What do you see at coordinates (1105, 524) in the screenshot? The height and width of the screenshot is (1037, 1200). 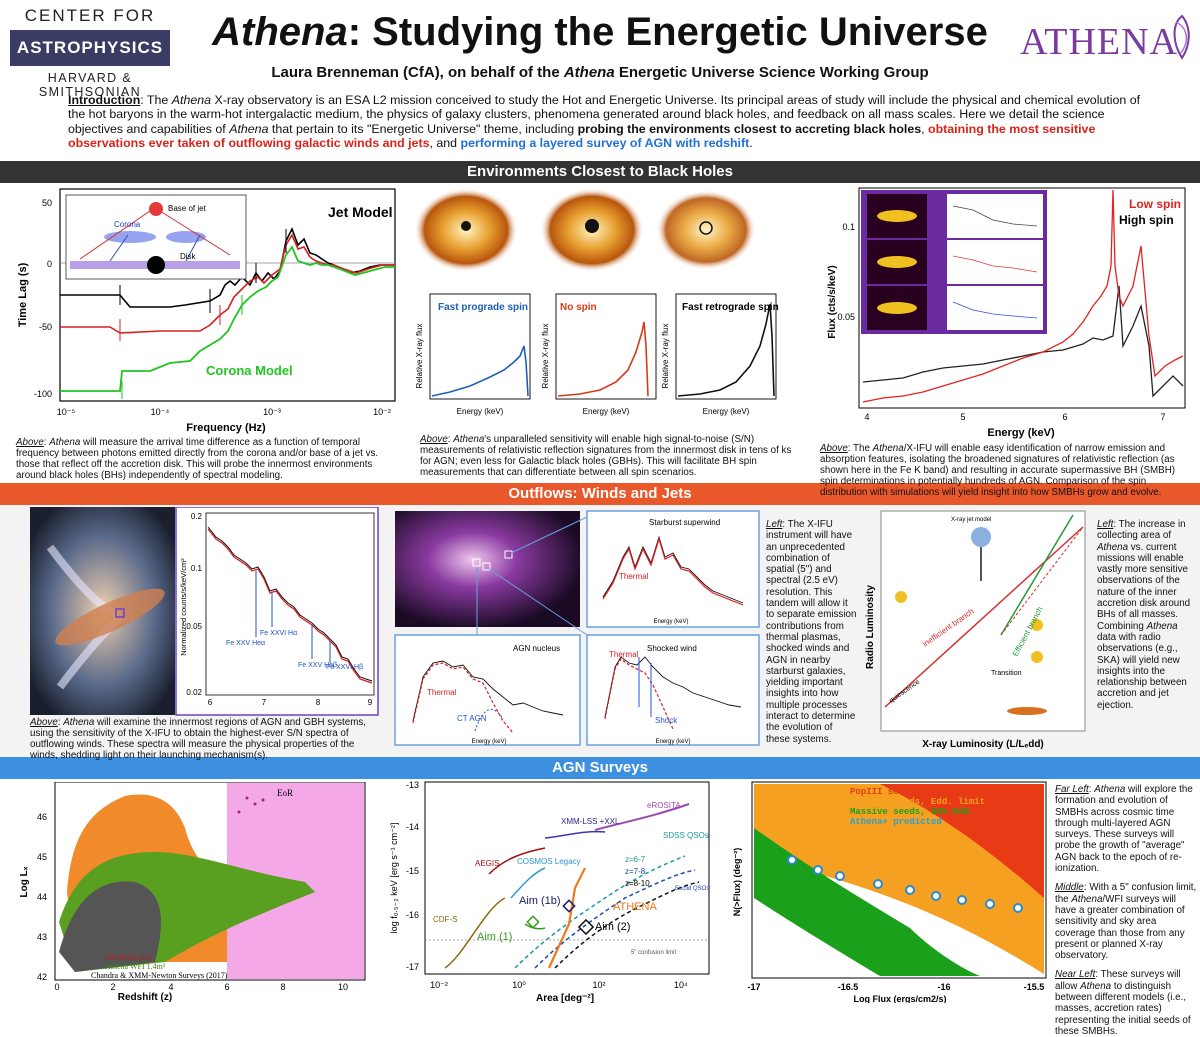 I see `outflow-right-caption-lead: Left` at bounding box center [1105, 524].